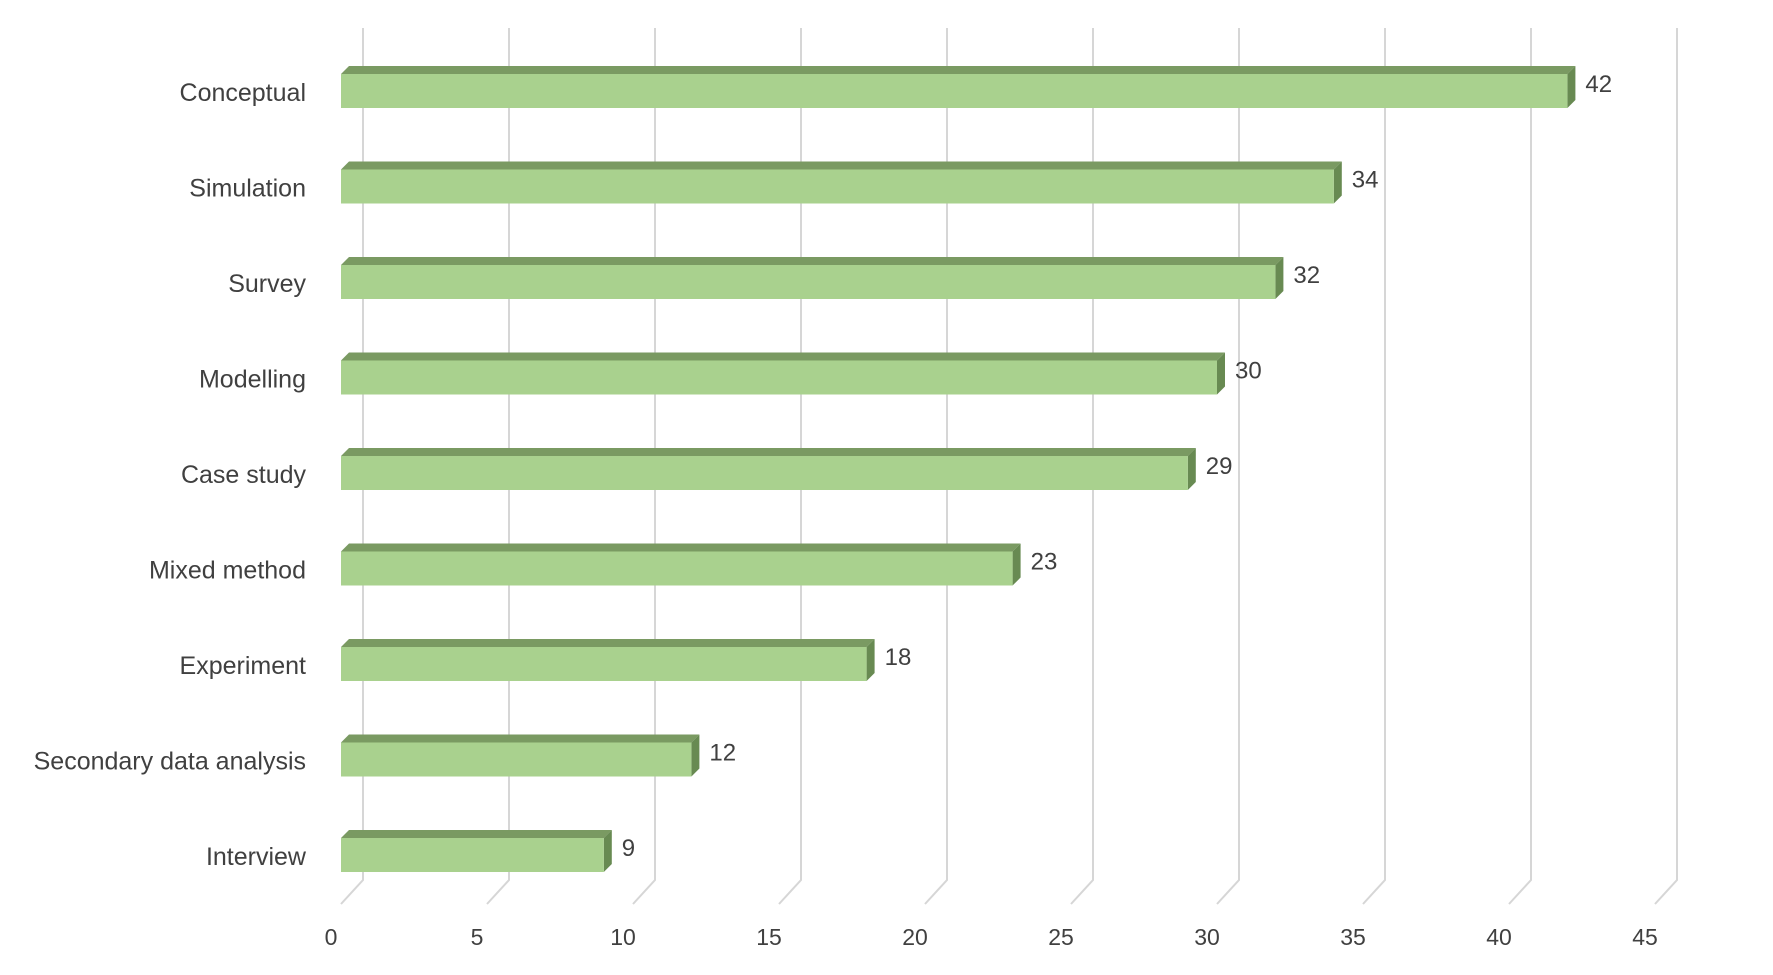  I want to click on x-tick-label: 35, so click(1353, 937).